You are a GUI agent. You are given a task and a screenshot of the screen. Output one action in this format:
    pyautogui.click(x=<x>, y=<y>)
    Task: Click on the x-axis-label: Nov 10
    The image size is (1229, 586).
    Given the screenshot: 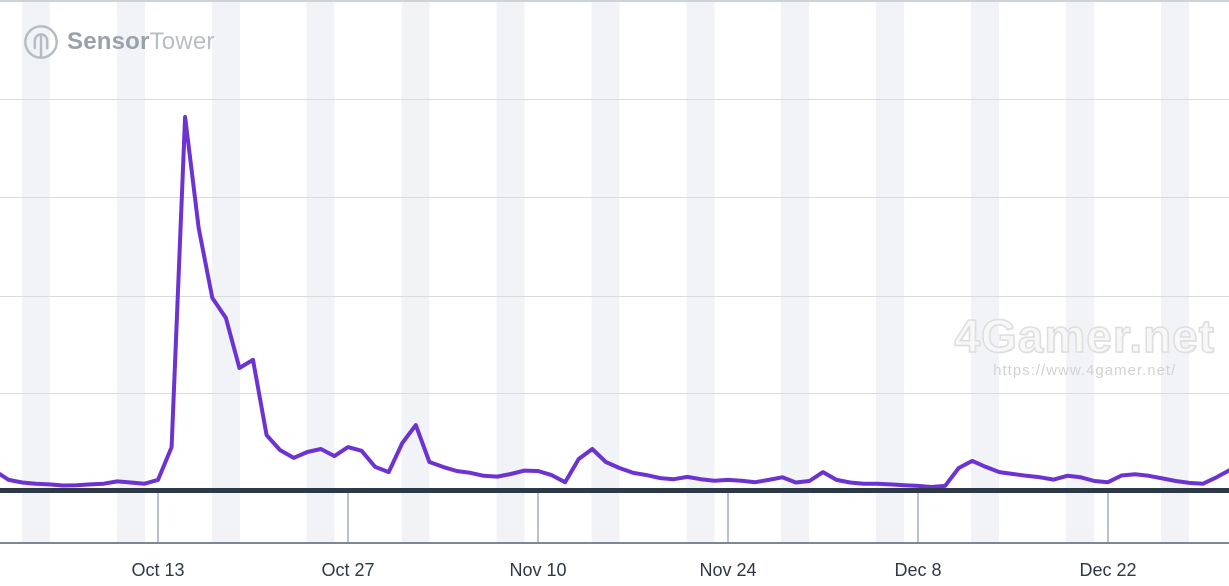 What is the action you would take?
    pyautogui.click(x=538, y=570)
    